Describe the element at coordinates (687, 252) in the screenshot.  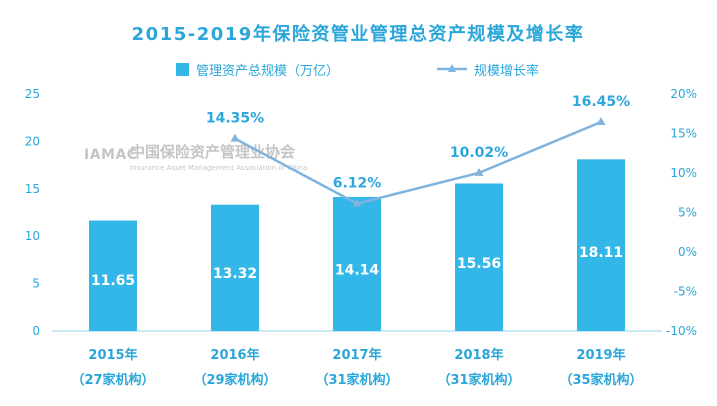
I see `right-axis-tick-label: 0%` at that location.